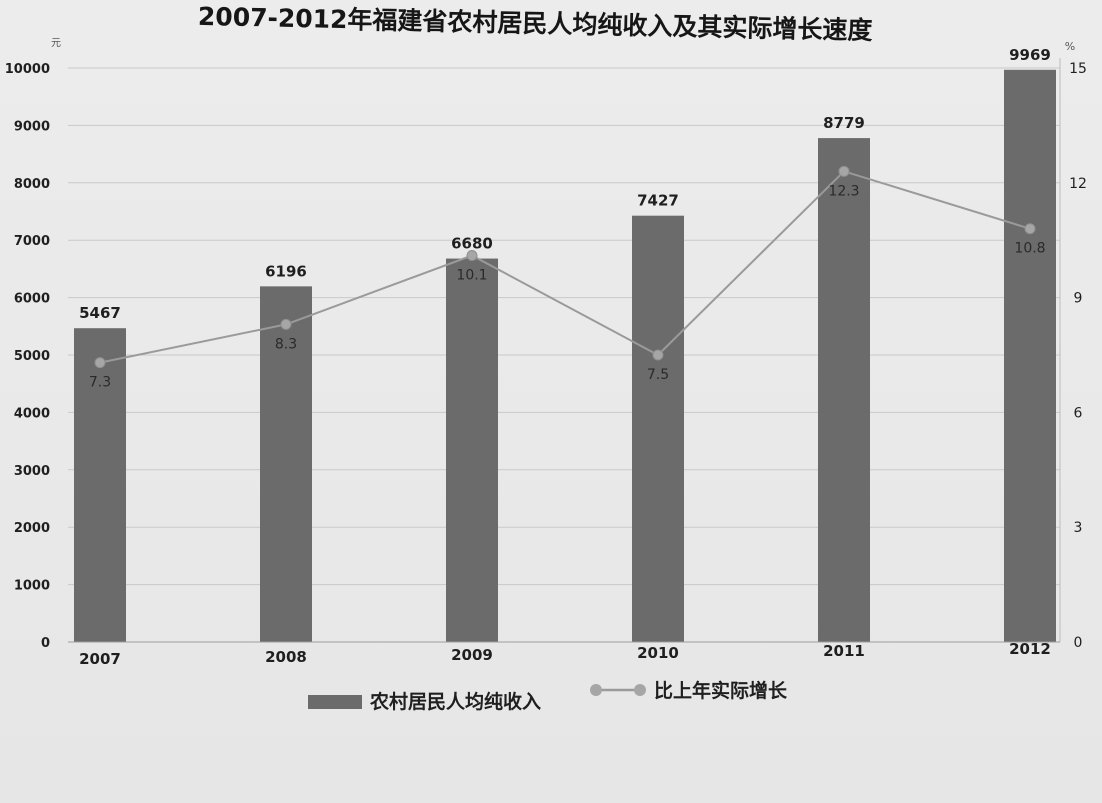  Describe the element at coordinates (535, 23) in the screenshot. I see `chart-title: 2007-2012年福建省农村居民人均纯收入及其实际增长速度` at that location.